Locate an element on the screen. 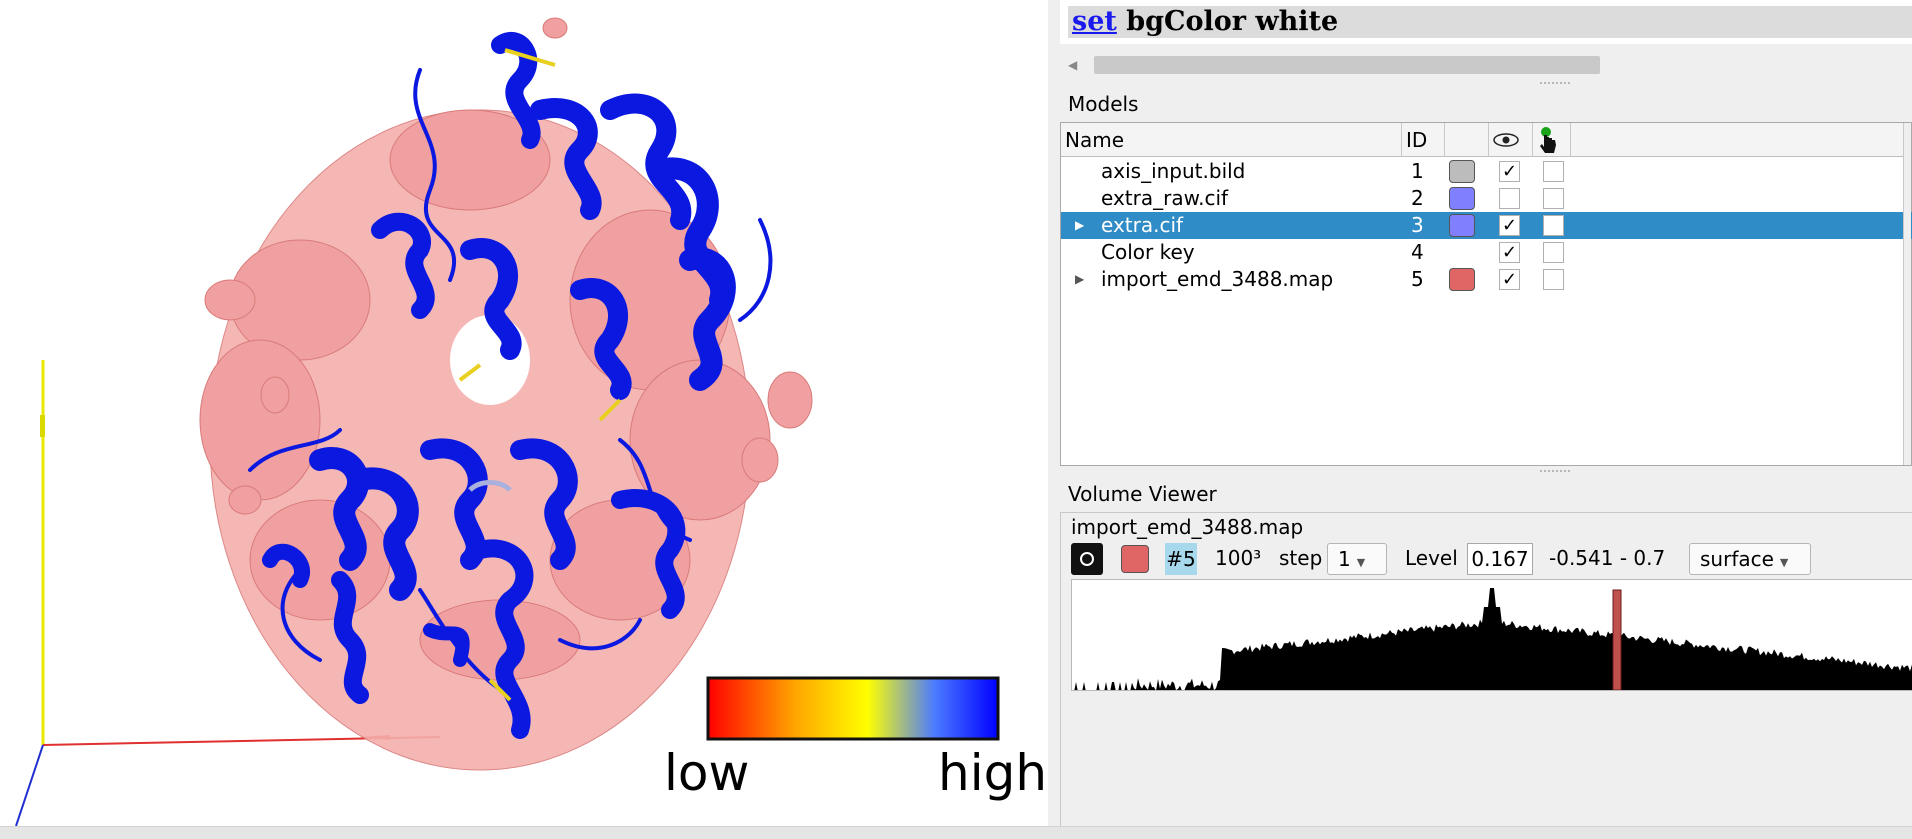 This screenshot has width=1912, height=839. step-label: step is located at coordinates (1301, 558).